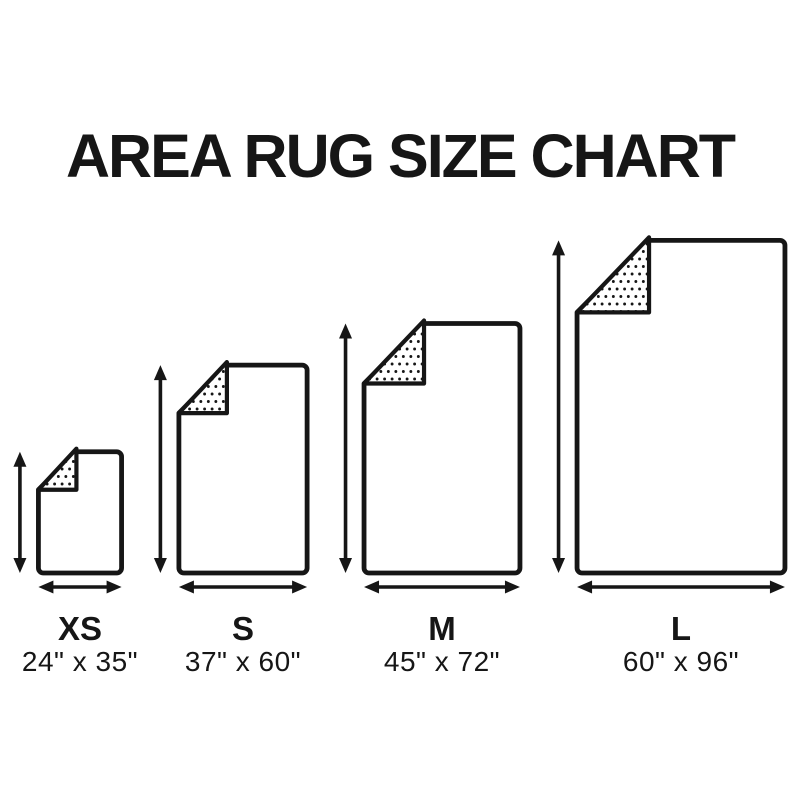 The width and height of the screenshot is (800, 800). I want to click on rug-s-width-arrow, so click(243, 587).